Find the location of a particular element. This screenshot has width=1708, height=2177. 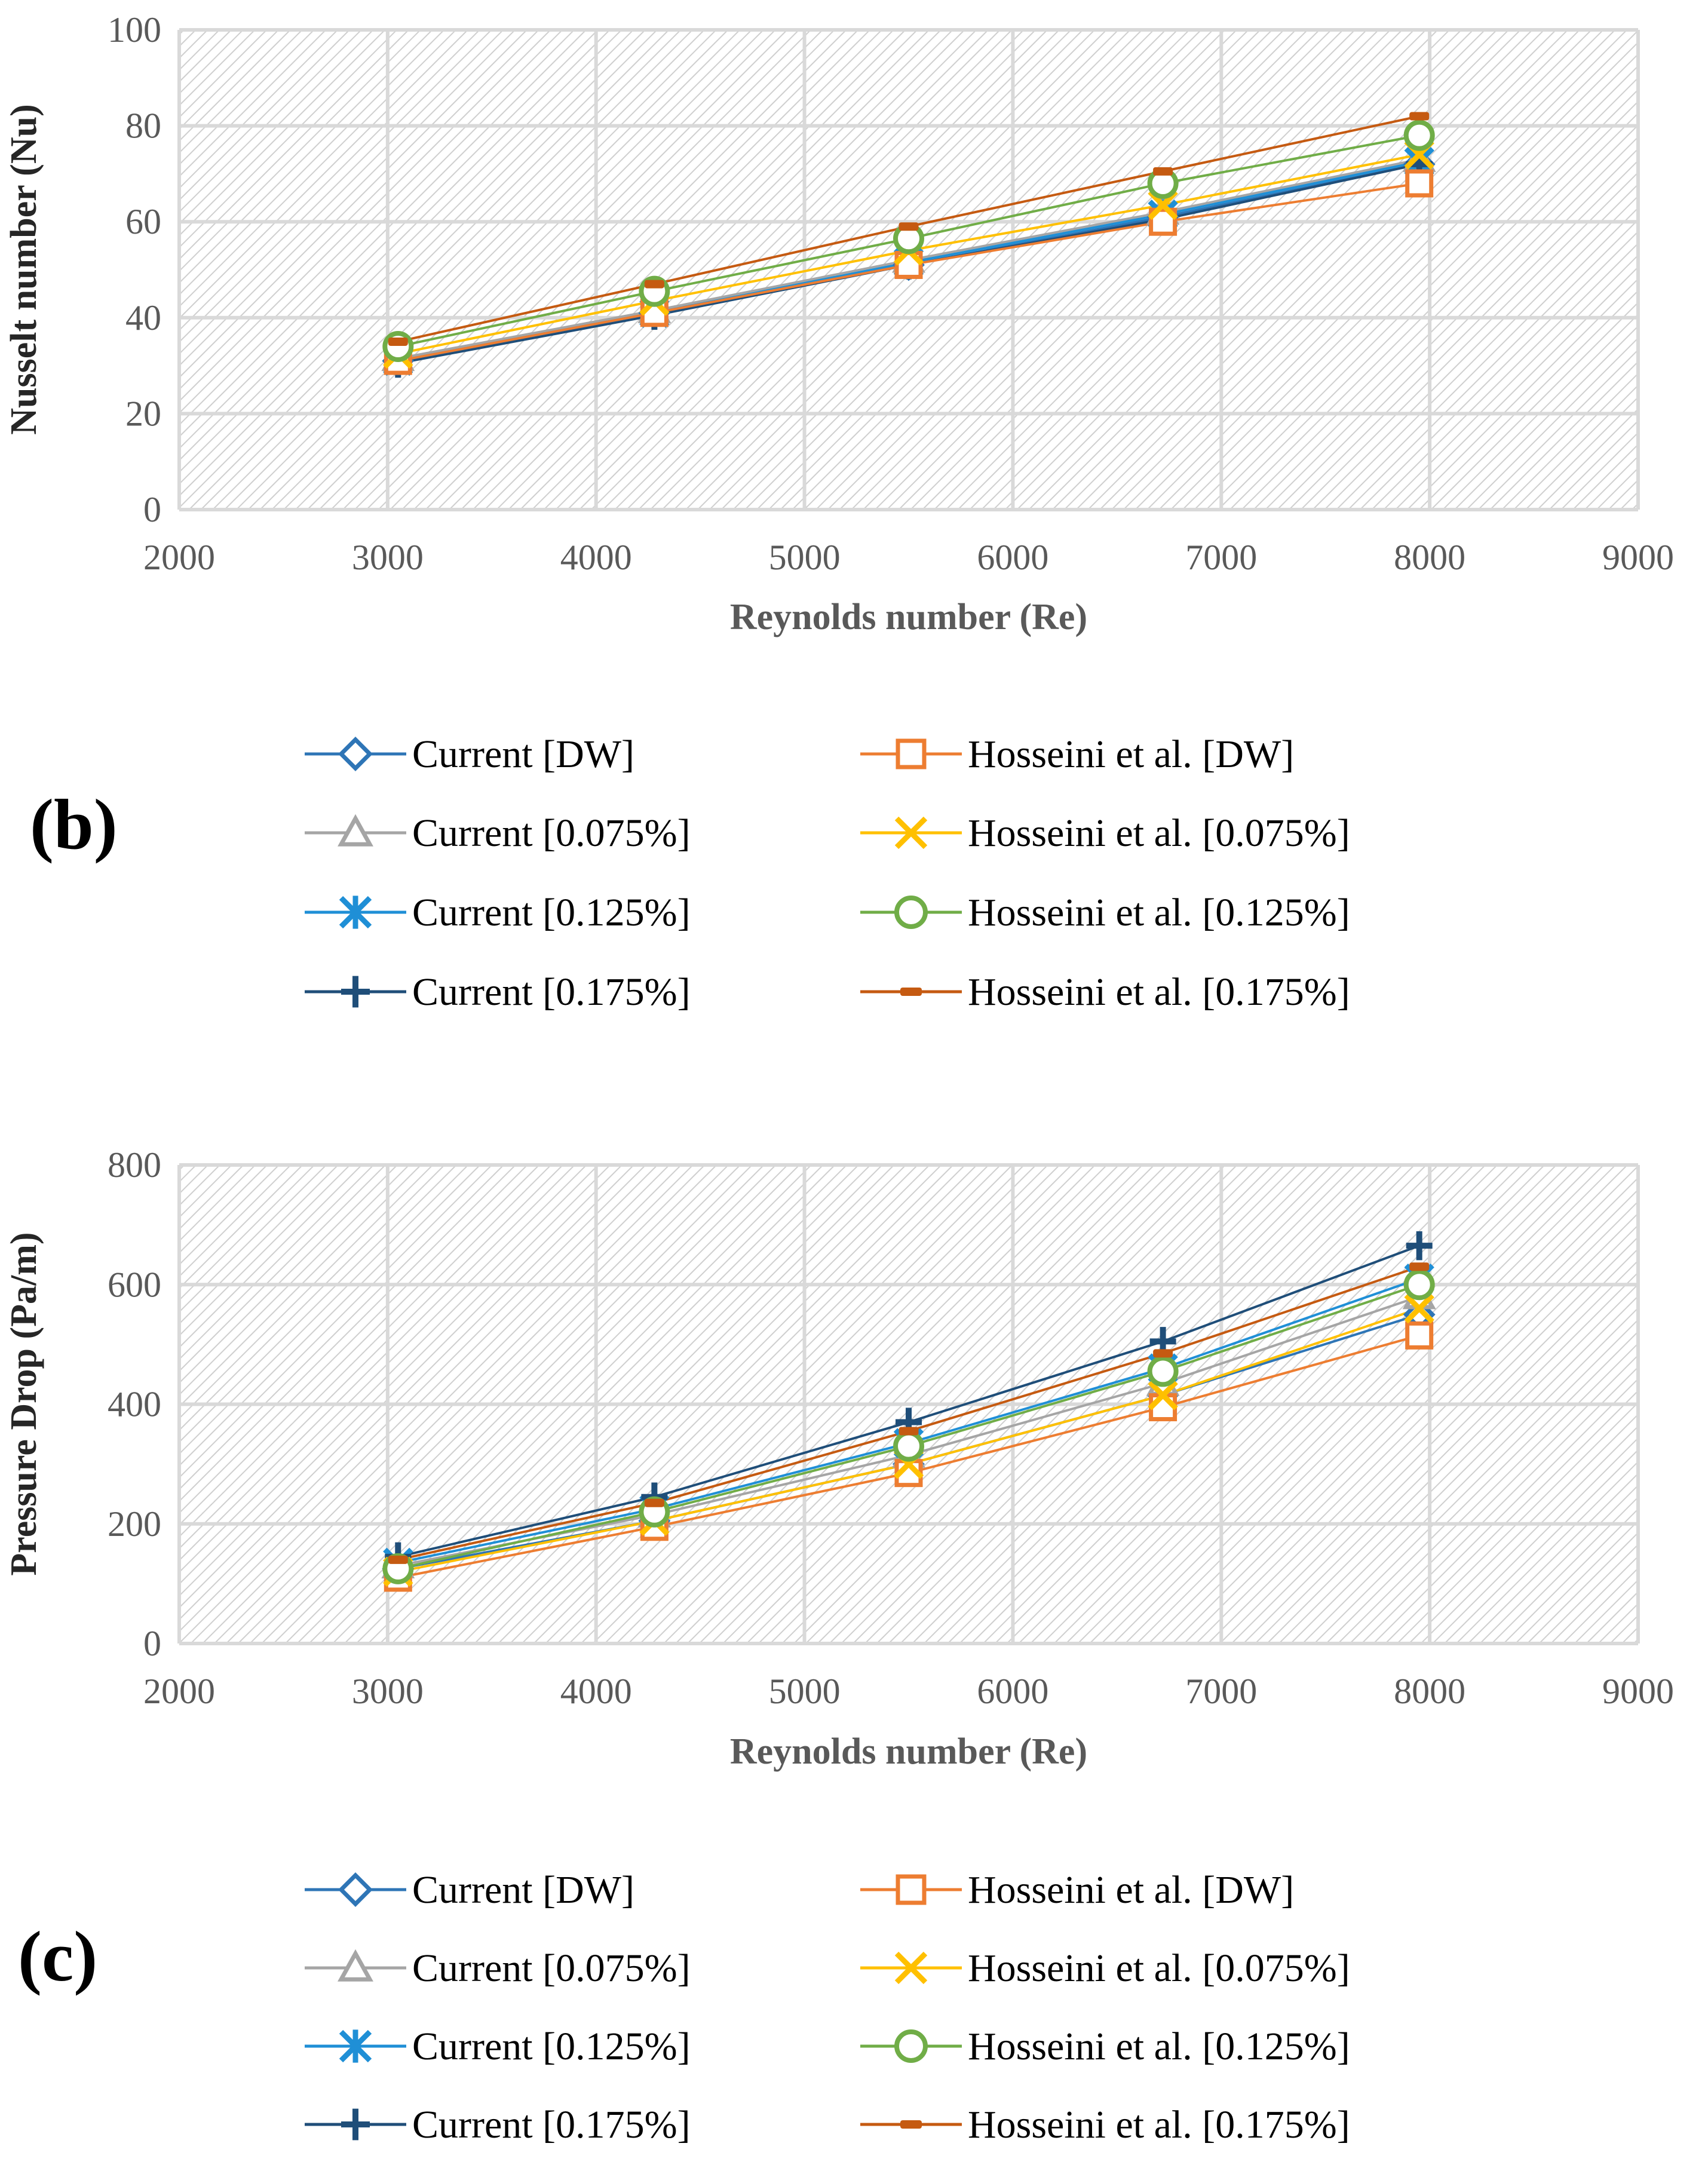

y-tick-label: 800 is located at coordinates (134, 1165).